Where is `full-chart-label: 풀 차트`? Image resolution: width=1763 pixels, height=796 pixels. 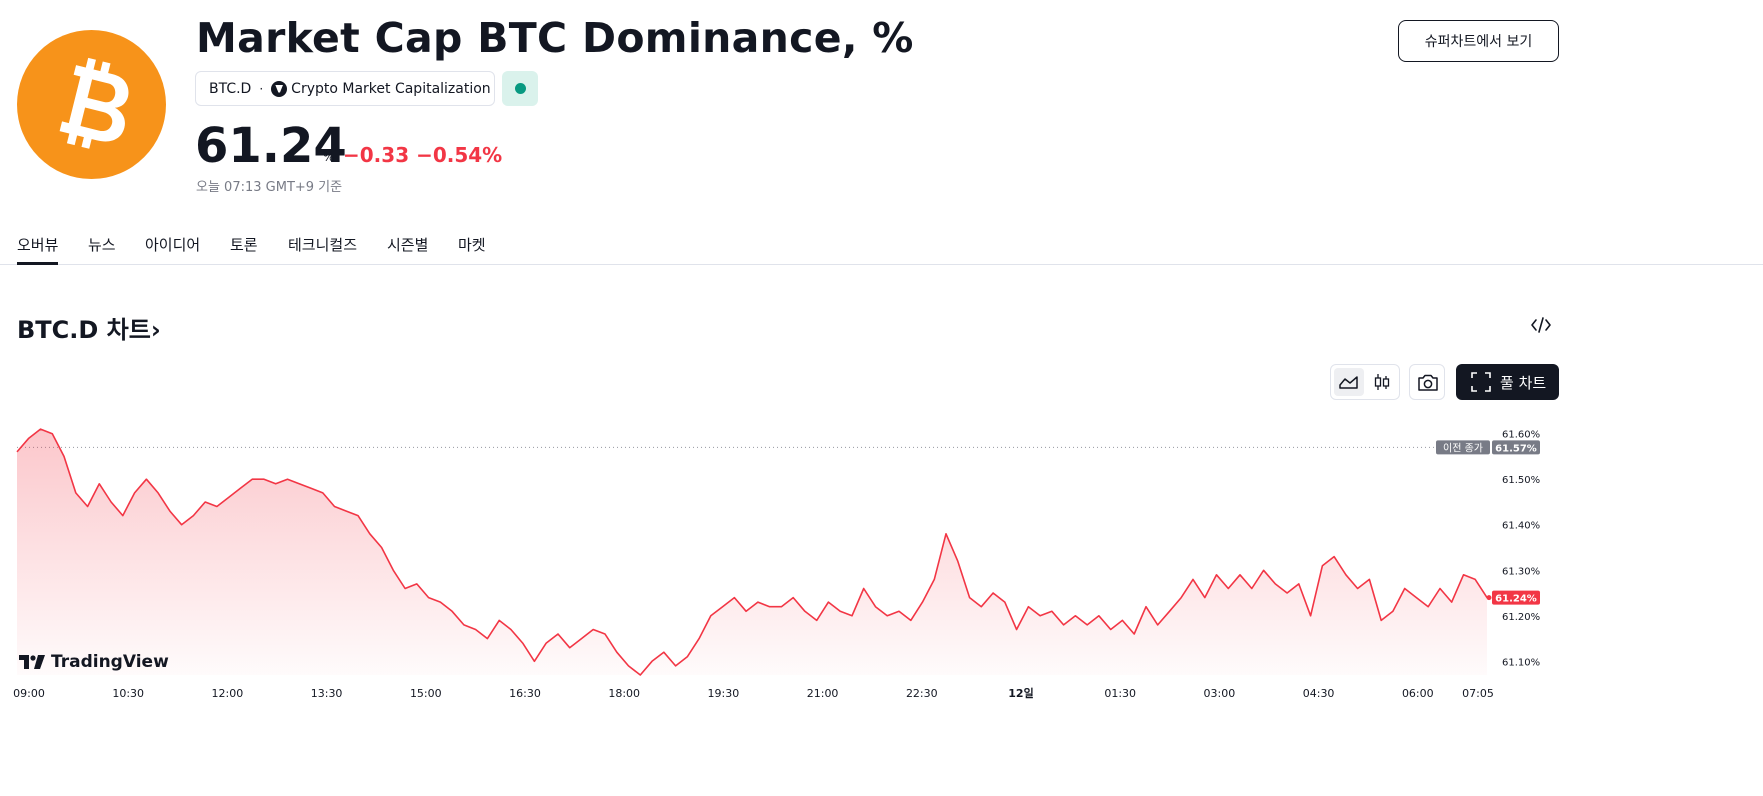 full-chart-label: 풀 차트 is located at coordinates (1523, 382).